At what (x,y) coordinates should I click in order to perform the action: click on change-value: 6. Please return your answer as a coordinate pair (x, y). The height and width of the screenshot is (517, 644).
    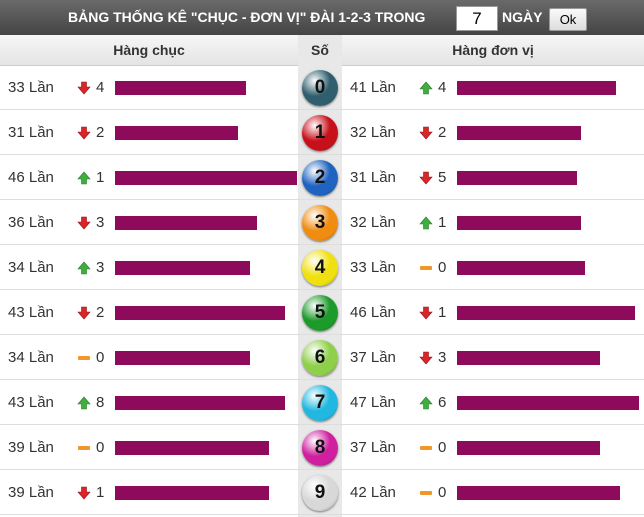
    Looking at the image, I should click on (442, 402).